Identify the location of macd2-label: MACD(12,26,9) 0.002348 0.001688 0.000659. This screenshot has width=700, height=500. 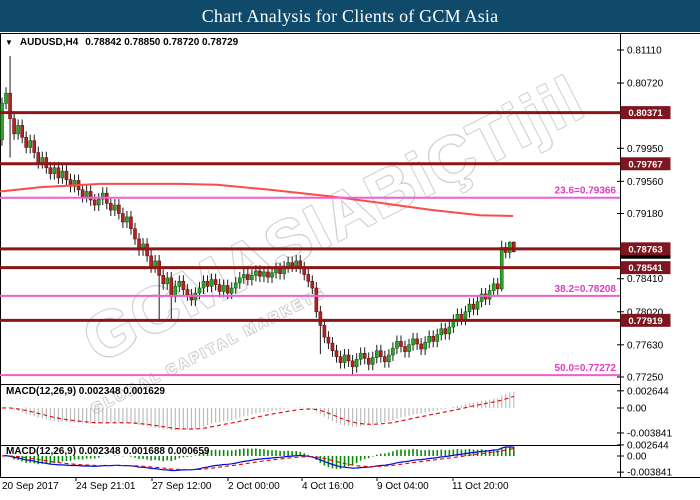
(108, 451).